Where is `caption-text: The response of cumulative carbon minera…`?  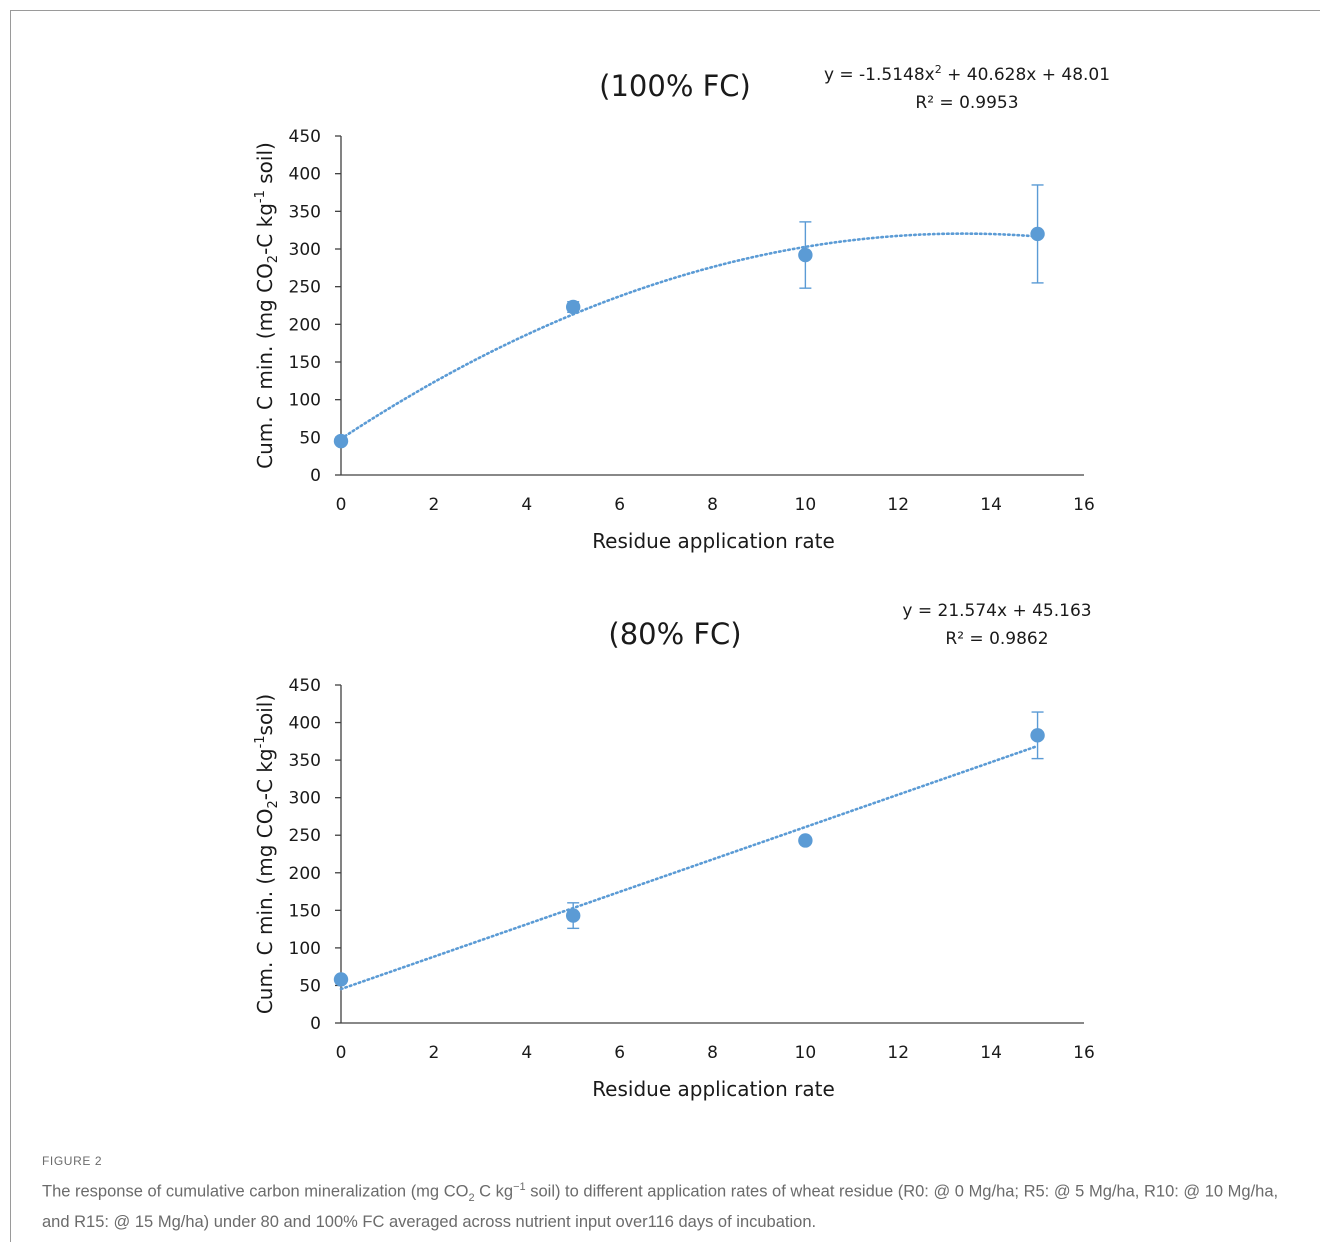
caption-text: The response of cumulative carbon minera… is located at coordinates (667, 1204).